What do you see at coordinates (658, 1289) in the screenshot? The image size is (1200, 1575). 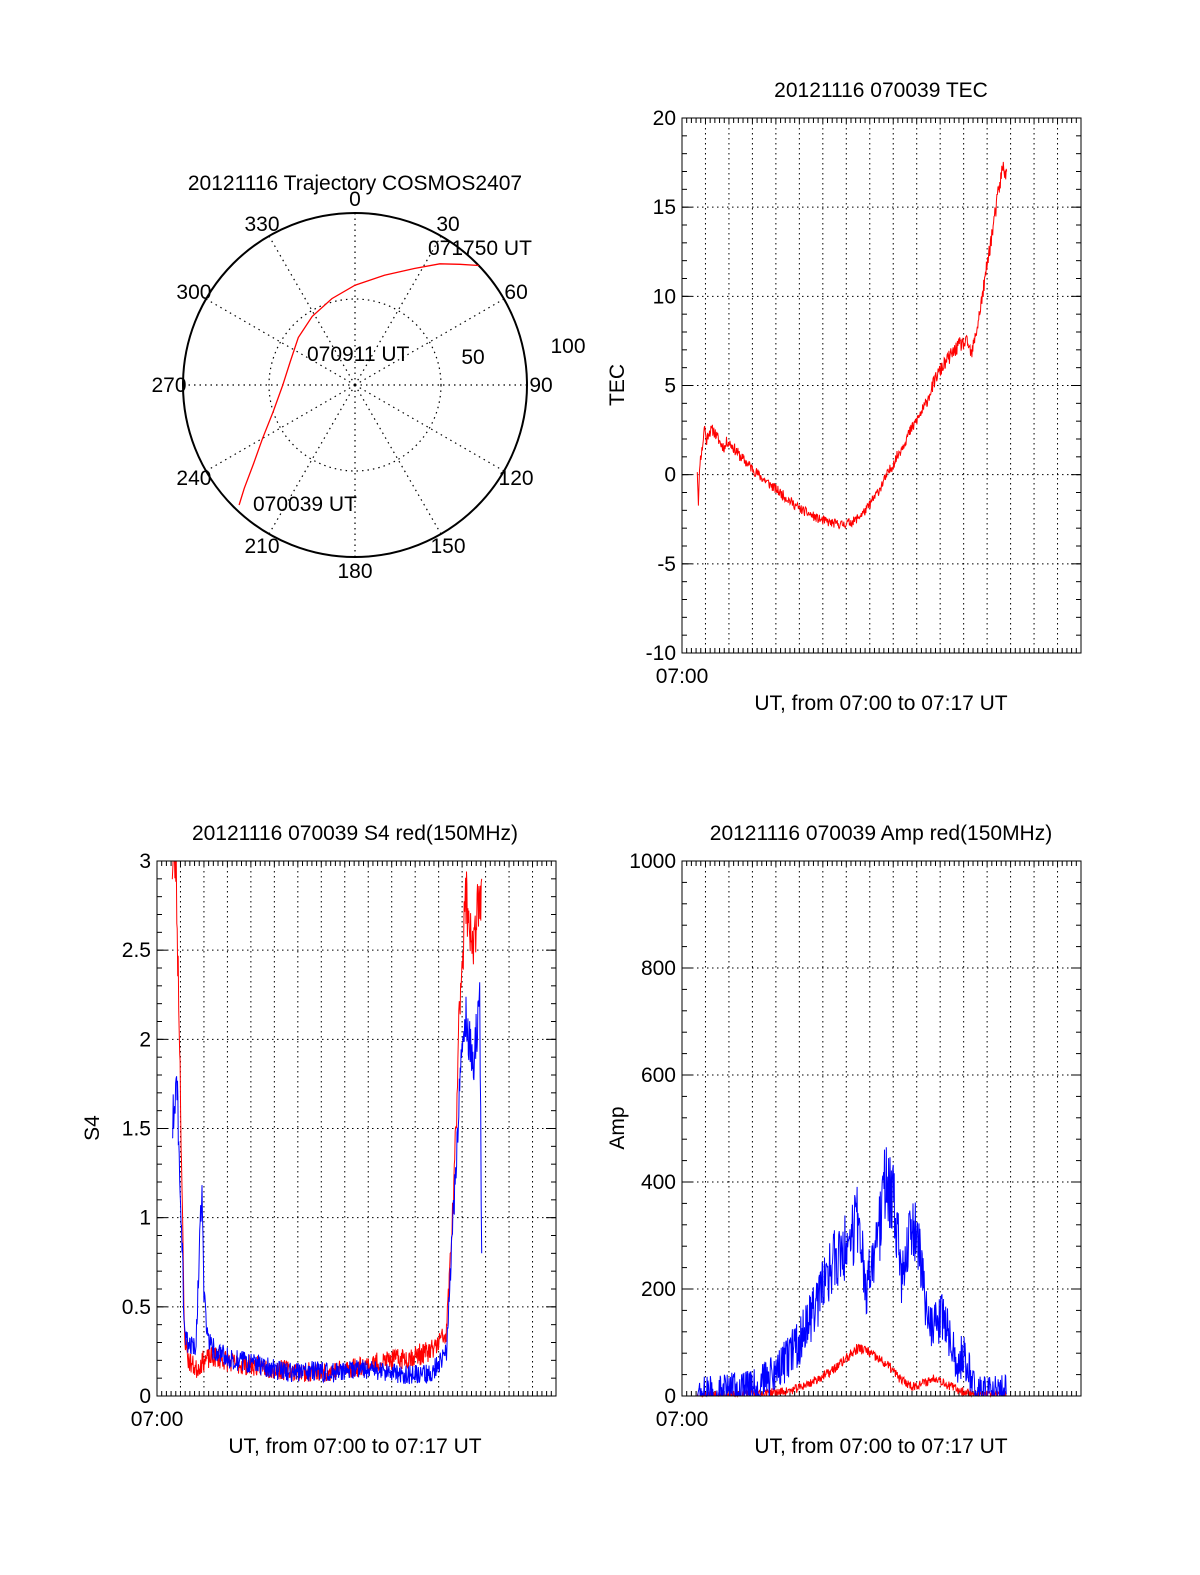 I see `amp-ytick-label: 200` at bounding box center [658, 1289].